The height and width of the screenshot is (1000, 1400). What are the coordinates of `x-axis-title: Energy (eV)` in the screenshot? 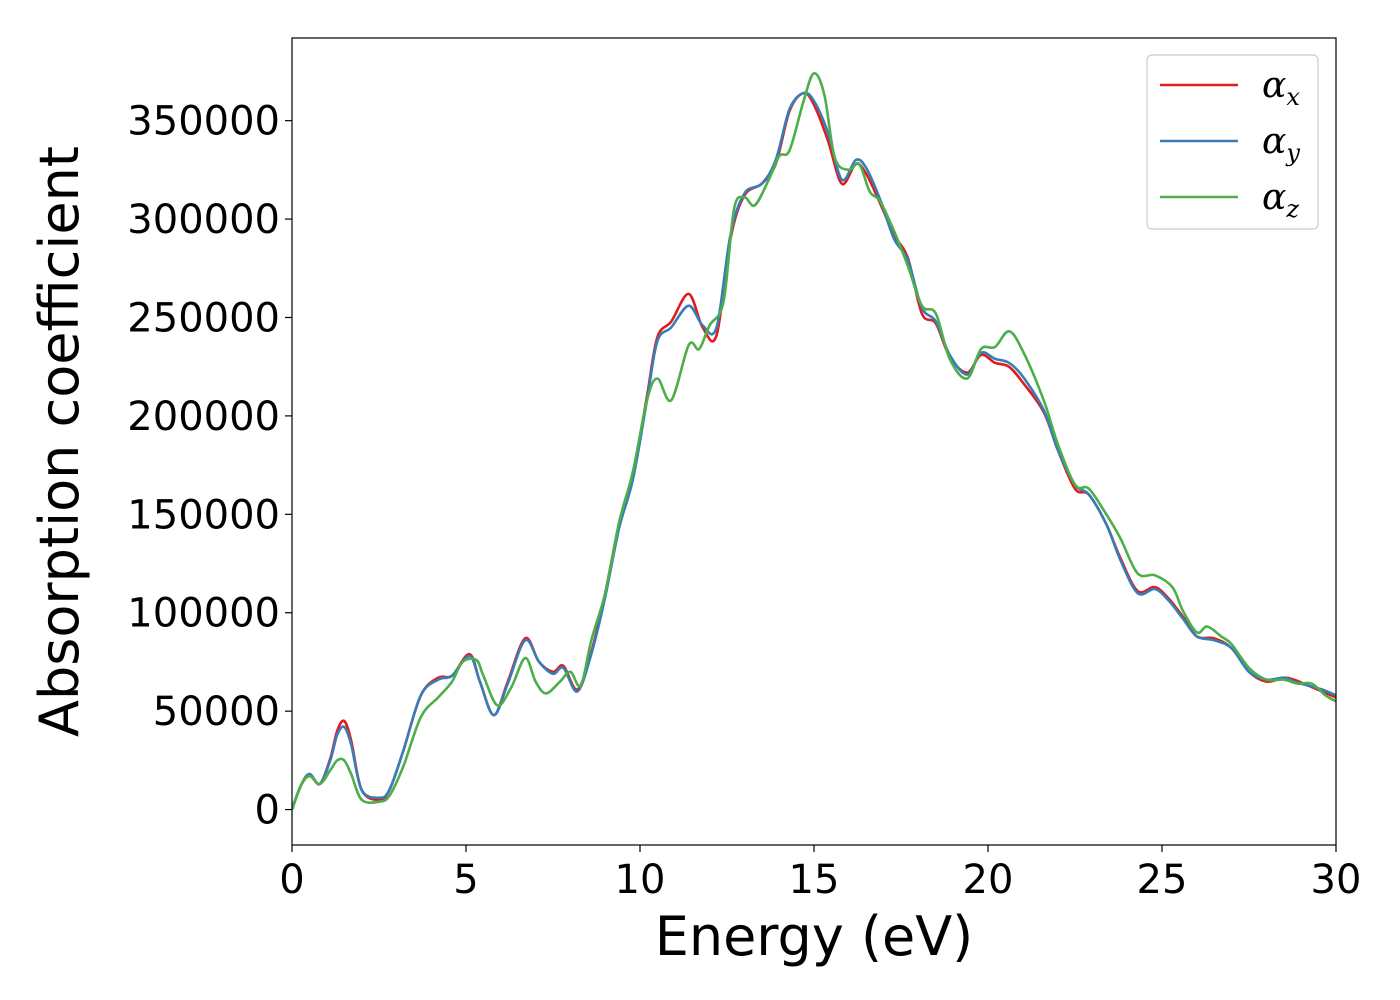 It's located at (814, 936).